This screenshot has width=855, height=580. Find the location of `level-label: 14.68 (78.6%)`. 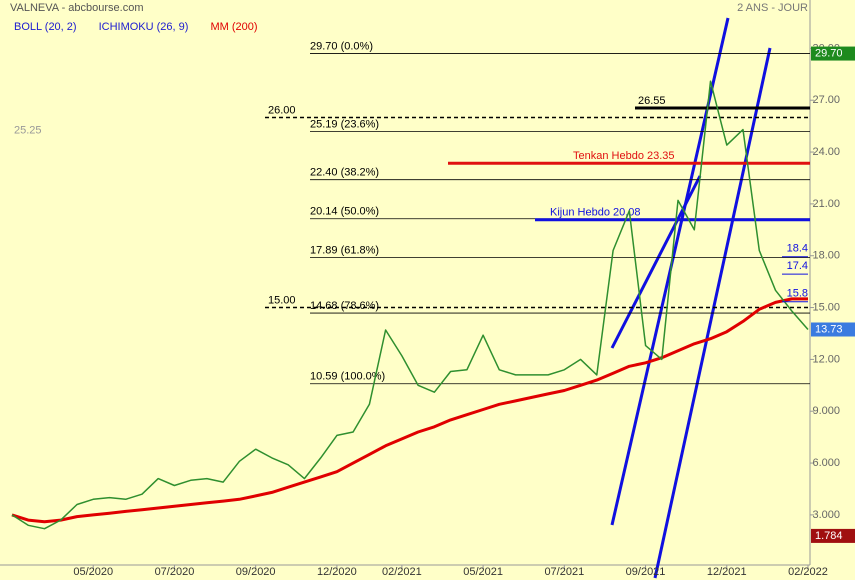

level-label: 14.68 (78.6%) is located at coordinates (344, 306).